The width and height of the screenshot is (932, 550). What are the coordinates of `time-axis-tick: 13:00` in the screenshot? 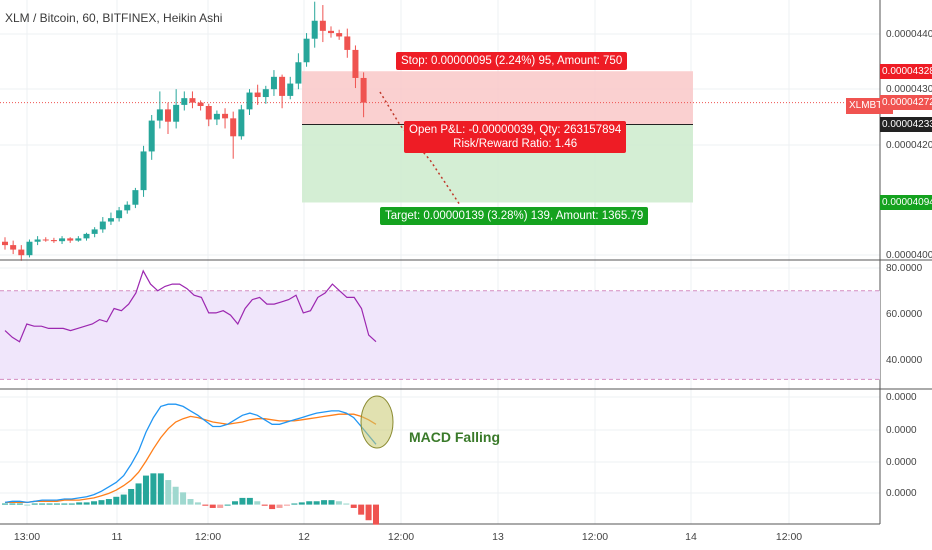 It's located at (27, 537).